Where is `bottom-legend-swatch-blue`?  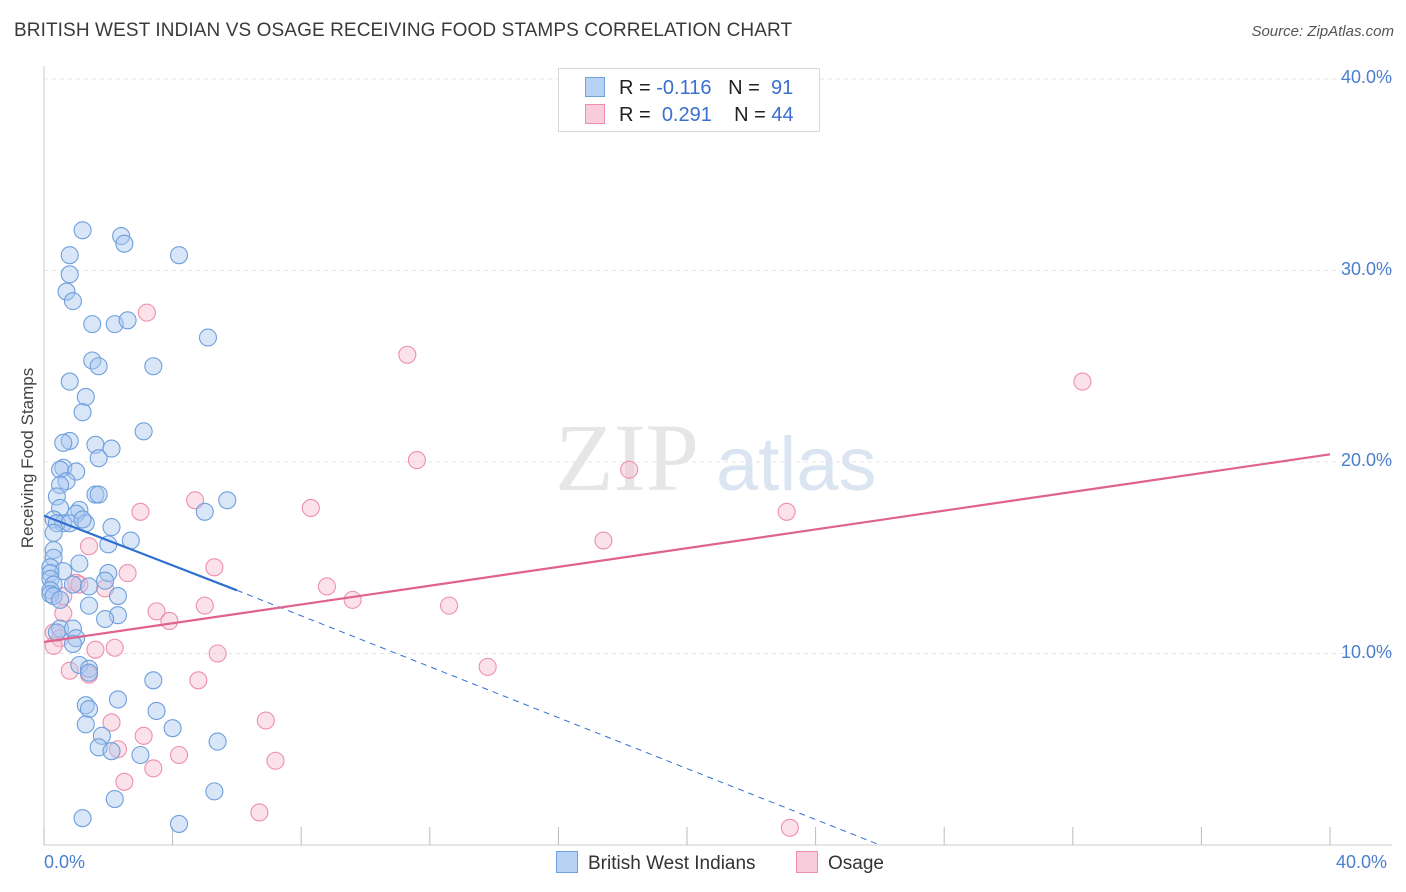
bottom-legend-swatch-blue is located at coordinates (567, 862).